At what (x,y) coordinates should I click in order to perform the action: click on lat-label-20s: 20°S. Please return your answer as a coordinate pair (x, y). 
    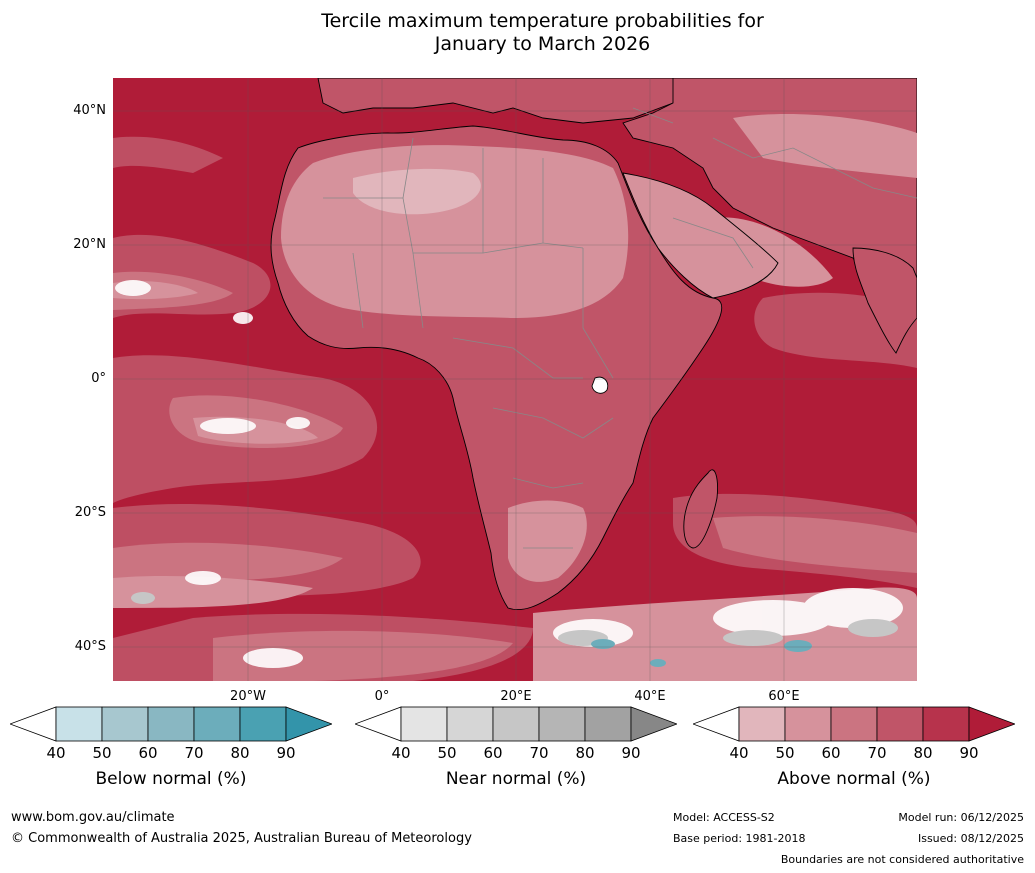
    Looking at the image, I should click on (90, 512).